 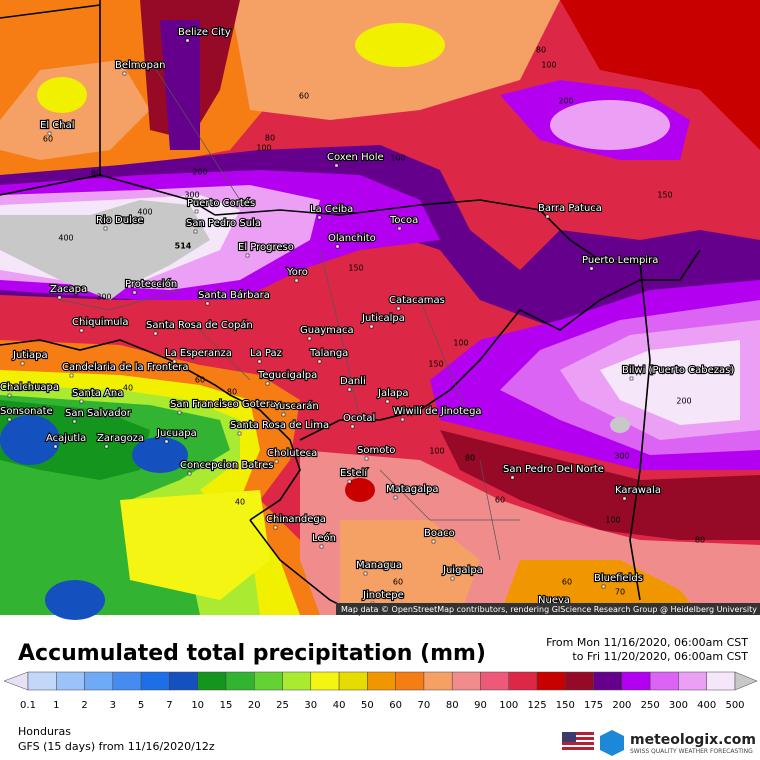 I want to click on city-label: El Chal, so click(x=57, y=125).